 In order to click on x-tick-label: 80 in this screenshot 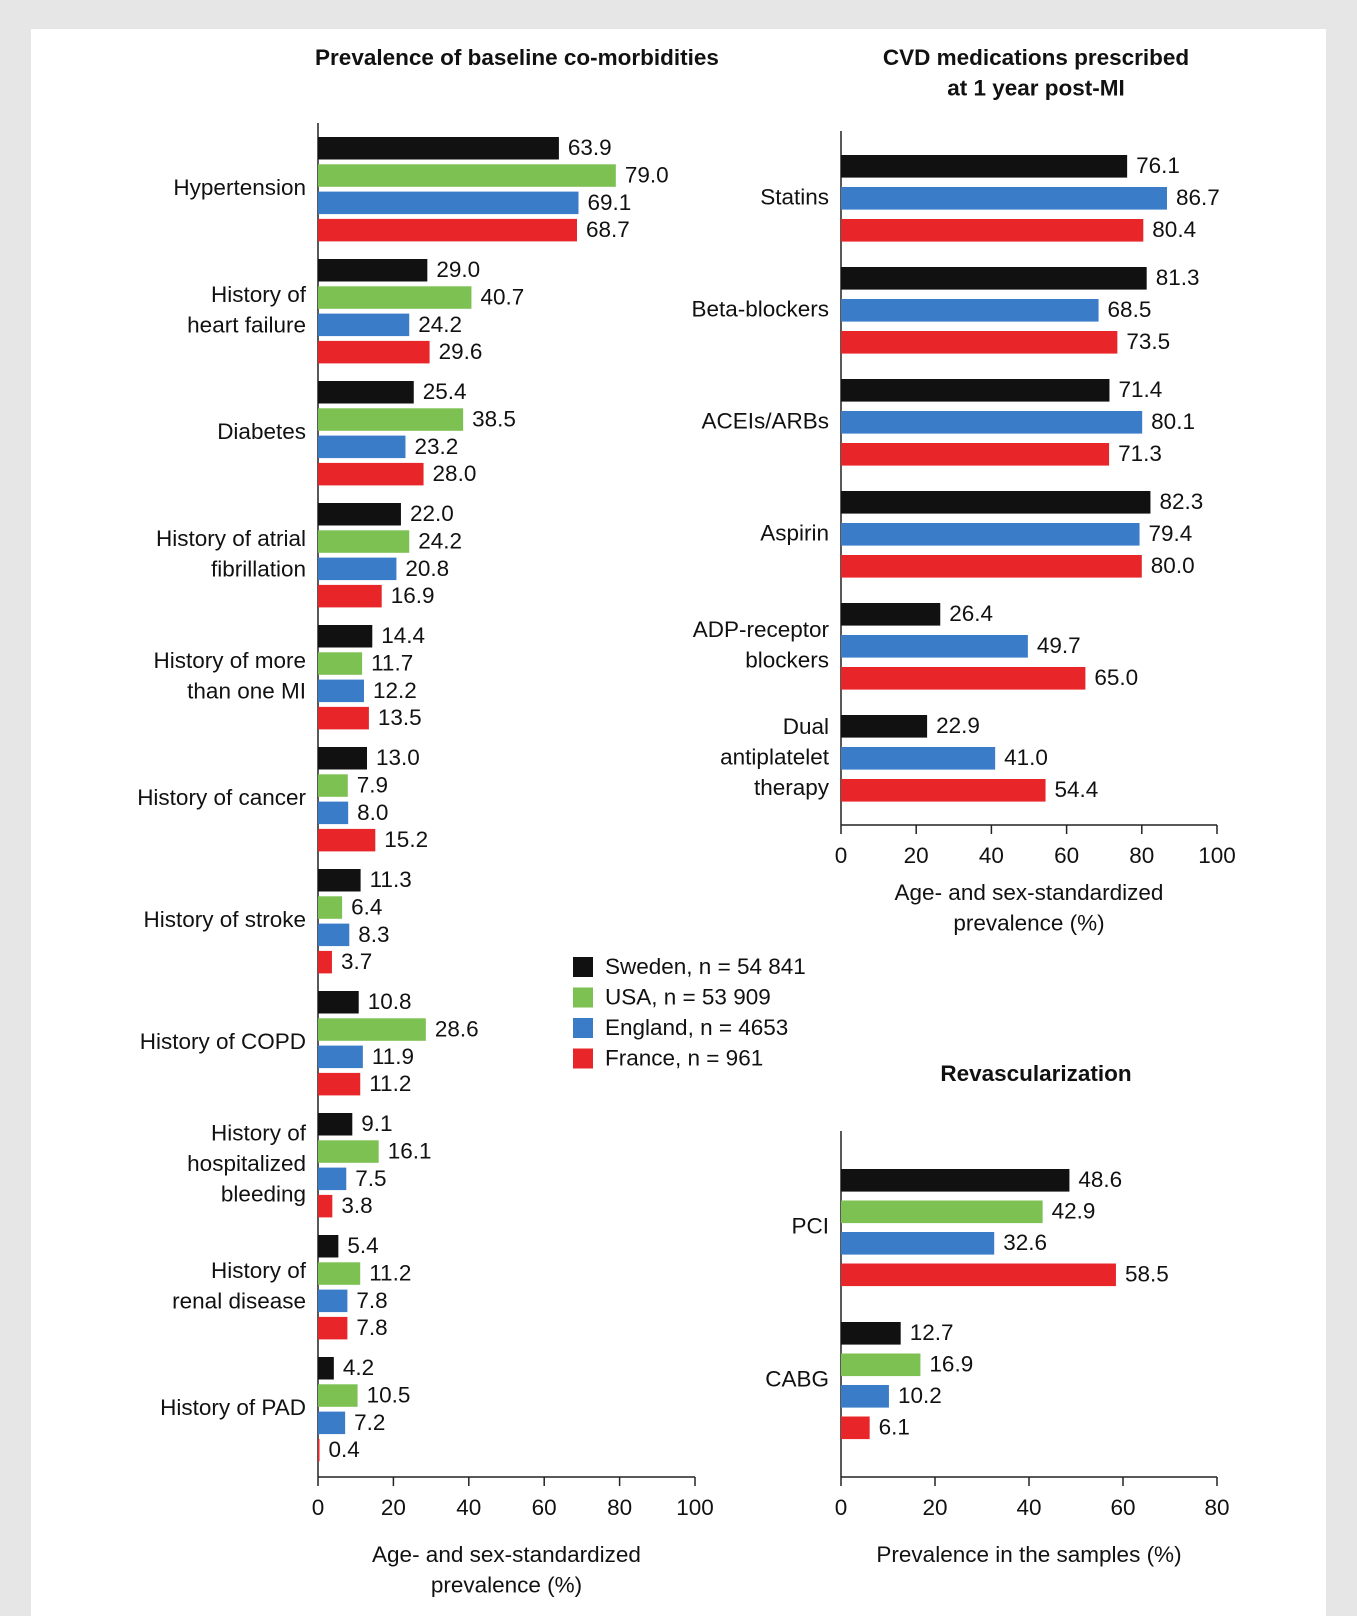, I will do `click(1216, 1507)`.